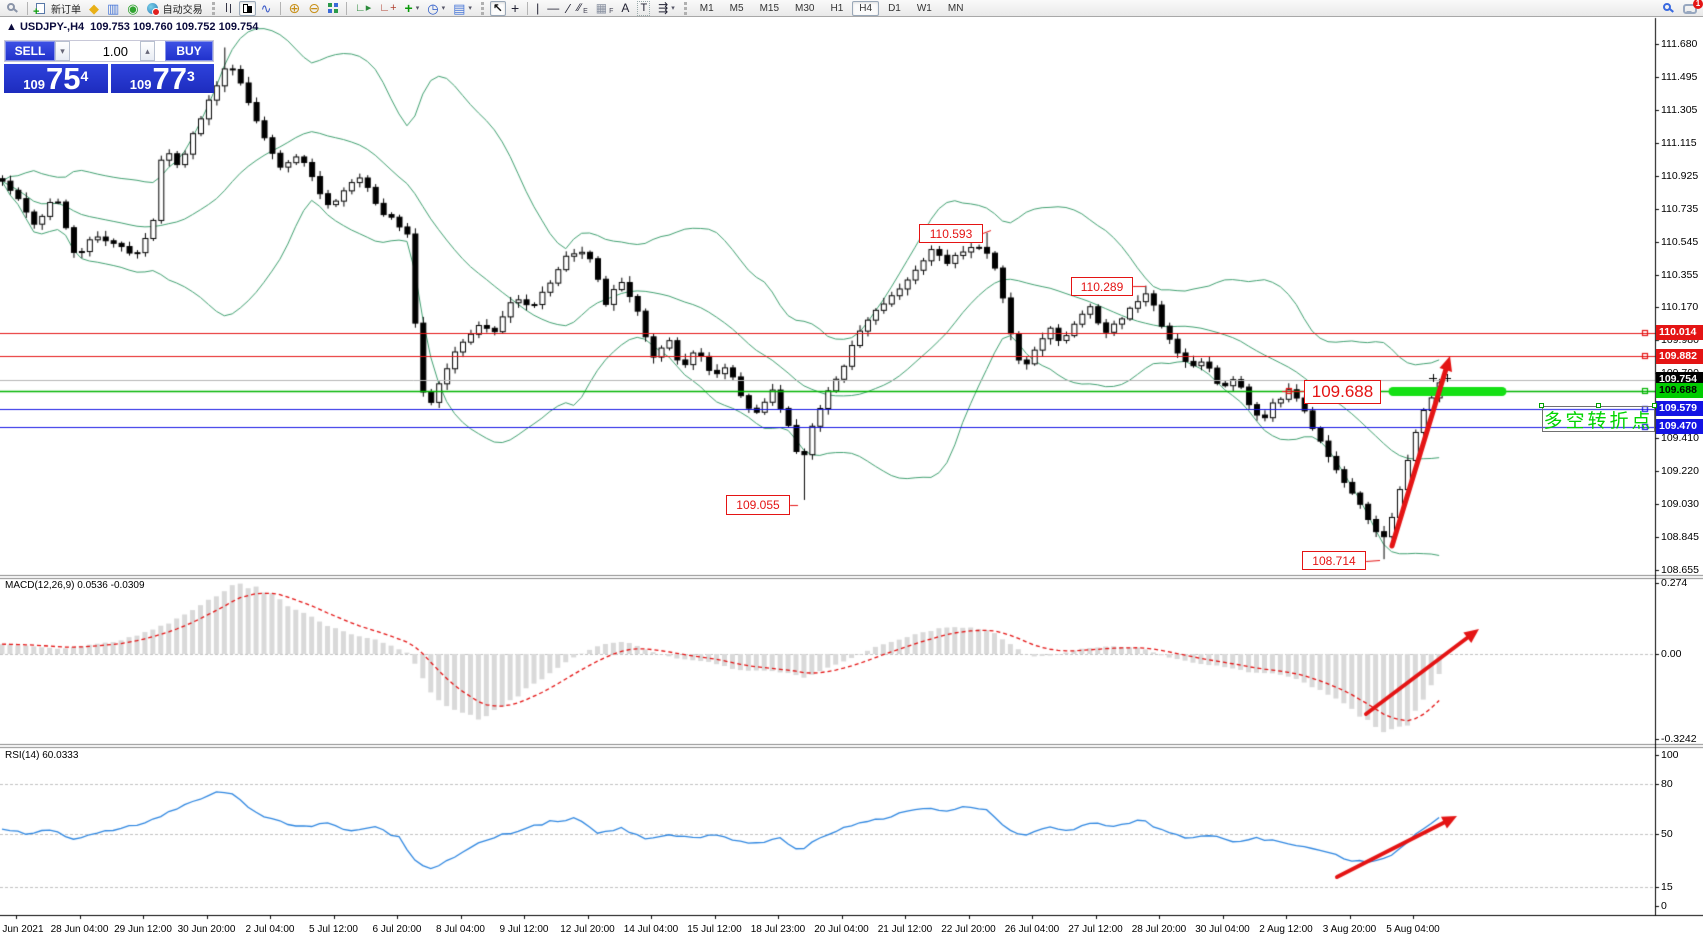  I want to click on zoom-out-icon: ⊖, so click(314, 8).